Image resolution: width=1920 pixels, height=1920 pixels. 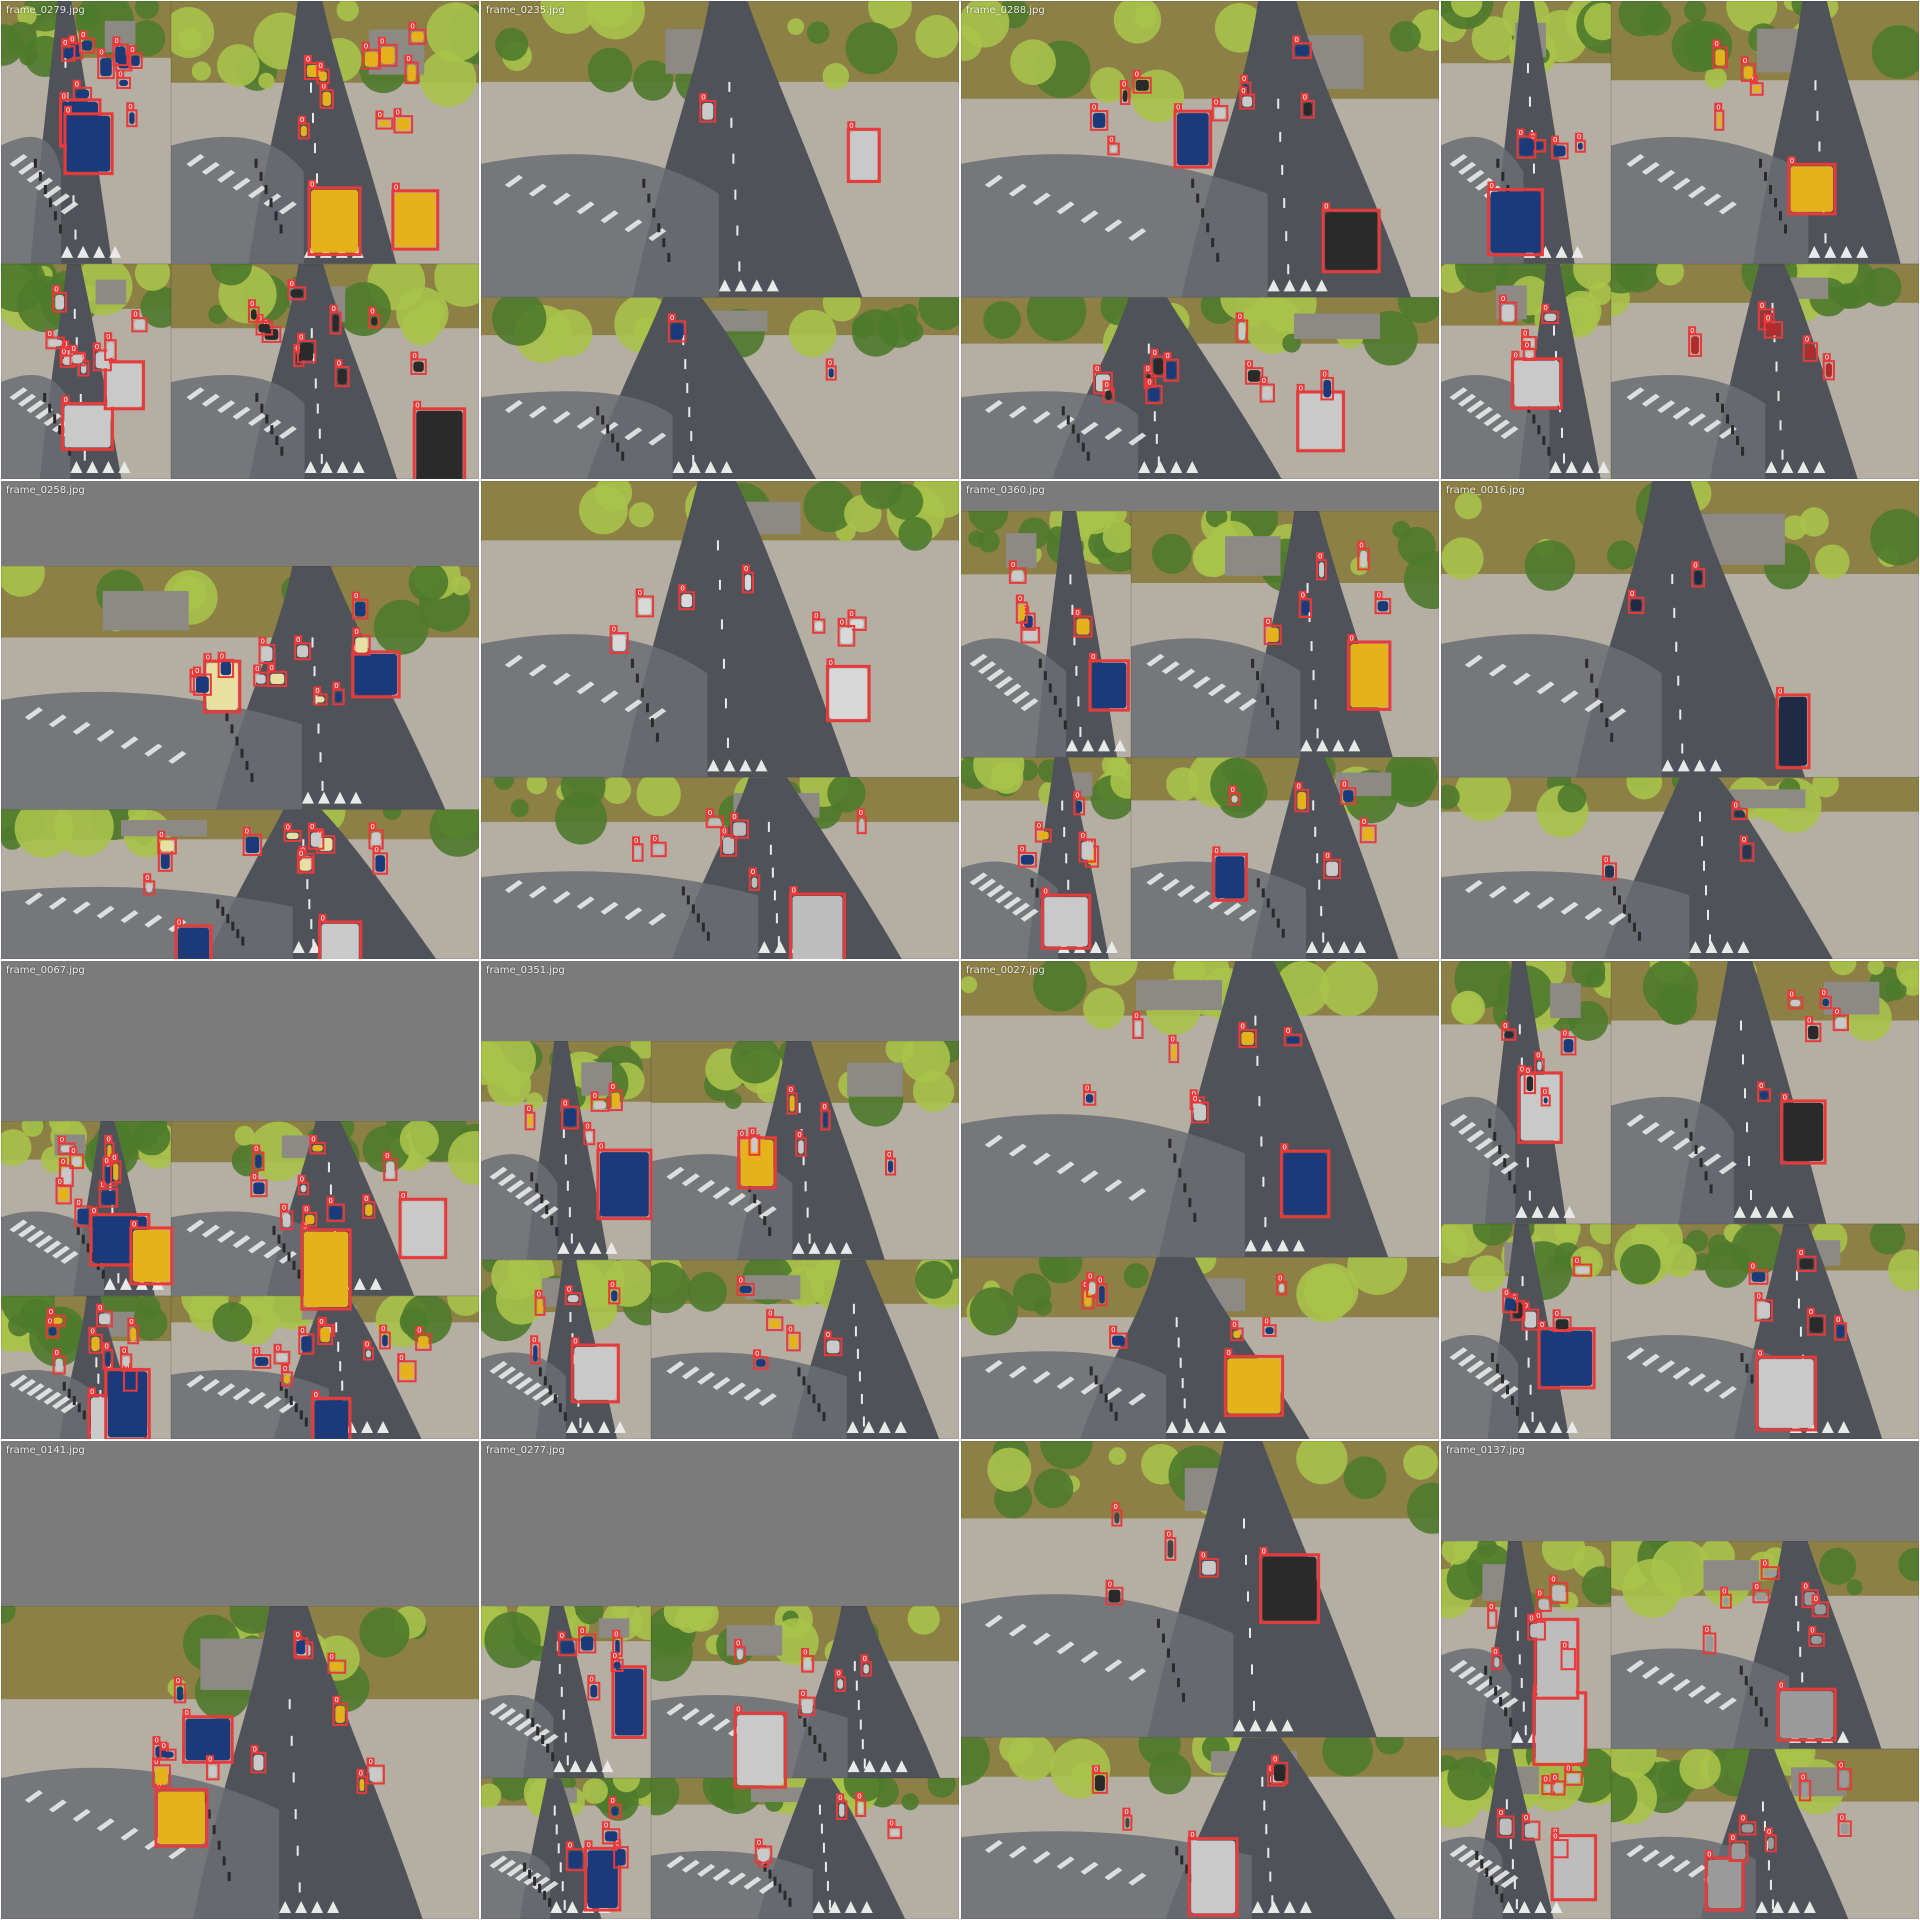 I want to click on frame-filename: frame_0288.jpg, so click(x=1005, y=10).